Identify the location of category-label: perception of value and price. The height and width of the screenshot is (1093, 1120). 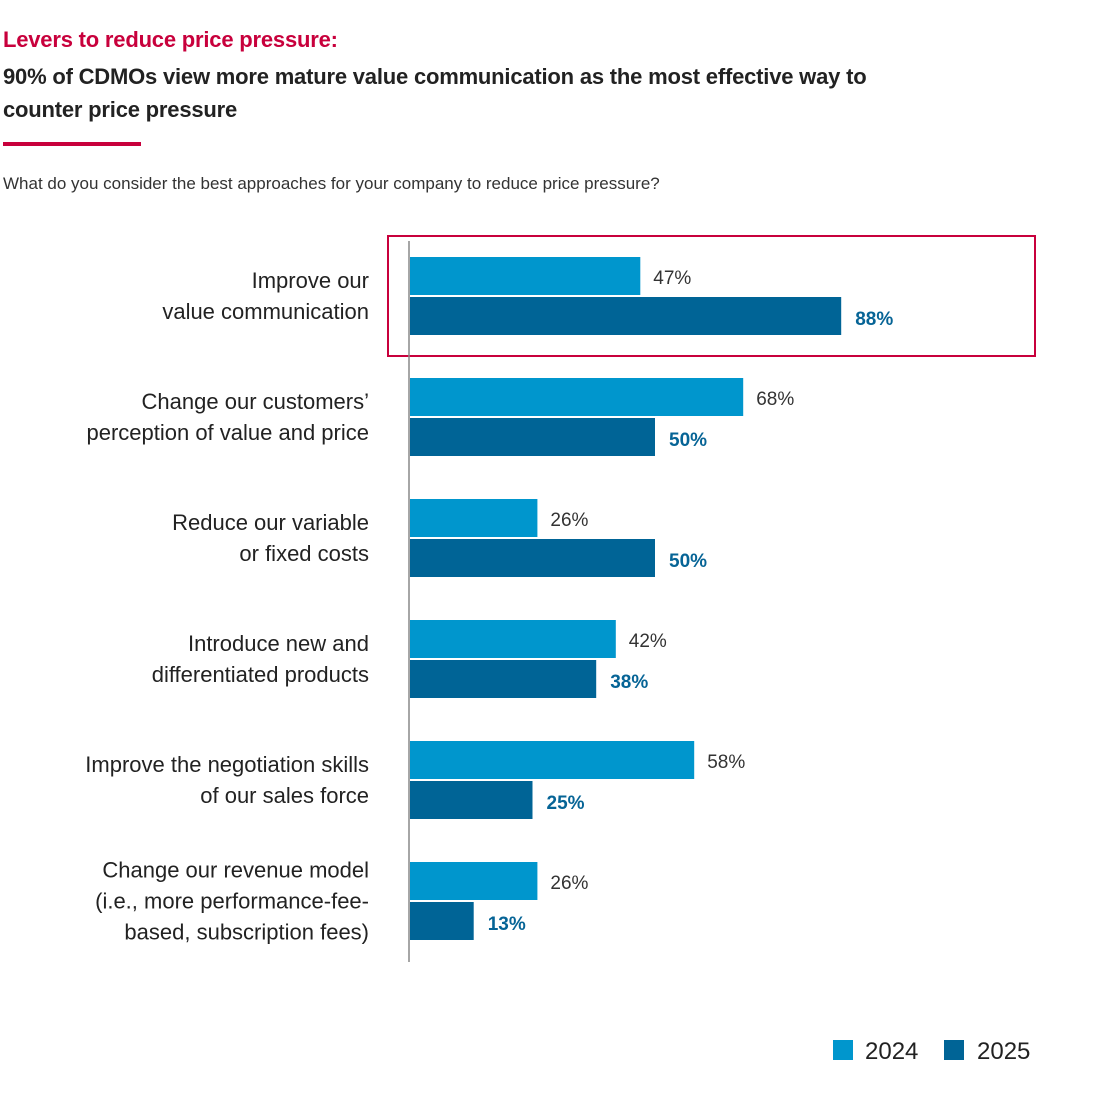
(227, 432).